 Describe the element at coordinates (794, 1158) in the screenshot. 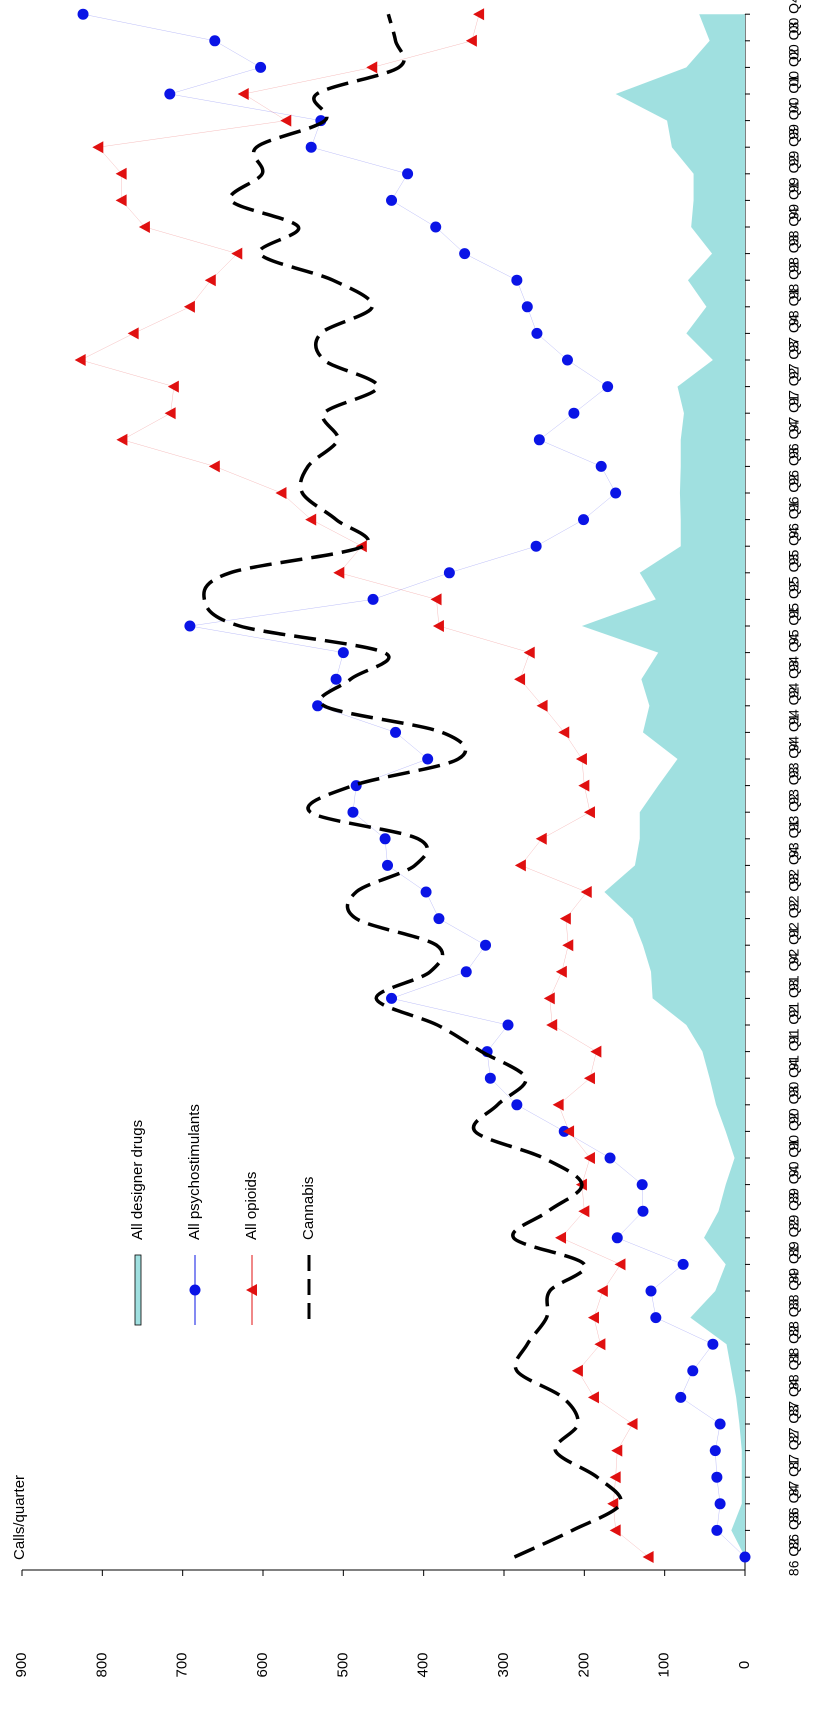

I see `x-tick-label: 90 Q1` at that location.